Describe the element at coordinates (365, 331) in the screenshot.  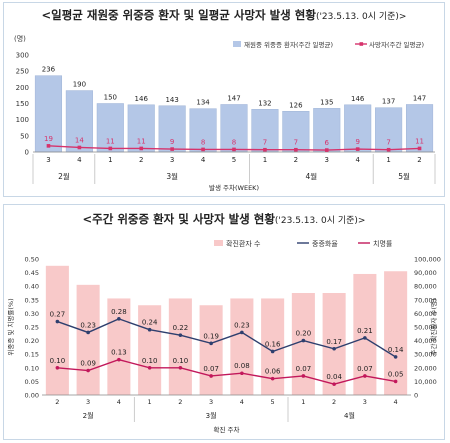
I see `chart2-severity-label: 0.21` at that location.